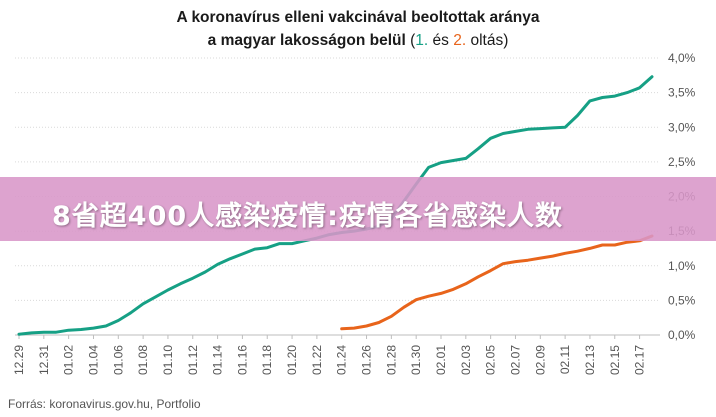 The height and width of the screenshot is (417, 716). What do you see at coordinates (565, 359) in the screenshot?
I see `x-tick-label: 02.11` at bounding box center [565, 359].